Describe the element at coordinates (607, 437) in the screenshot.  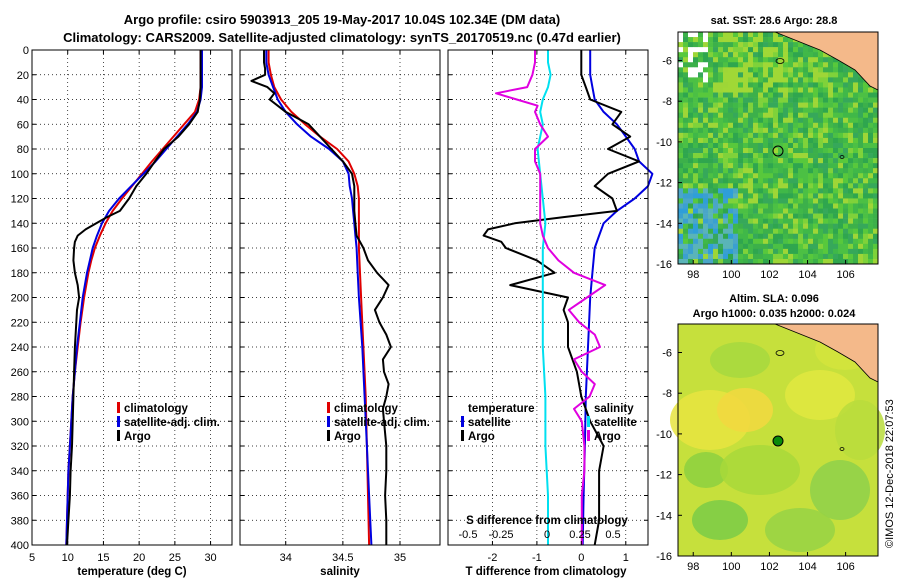
I see `legend-label-sal-argo: Argo` at that location.